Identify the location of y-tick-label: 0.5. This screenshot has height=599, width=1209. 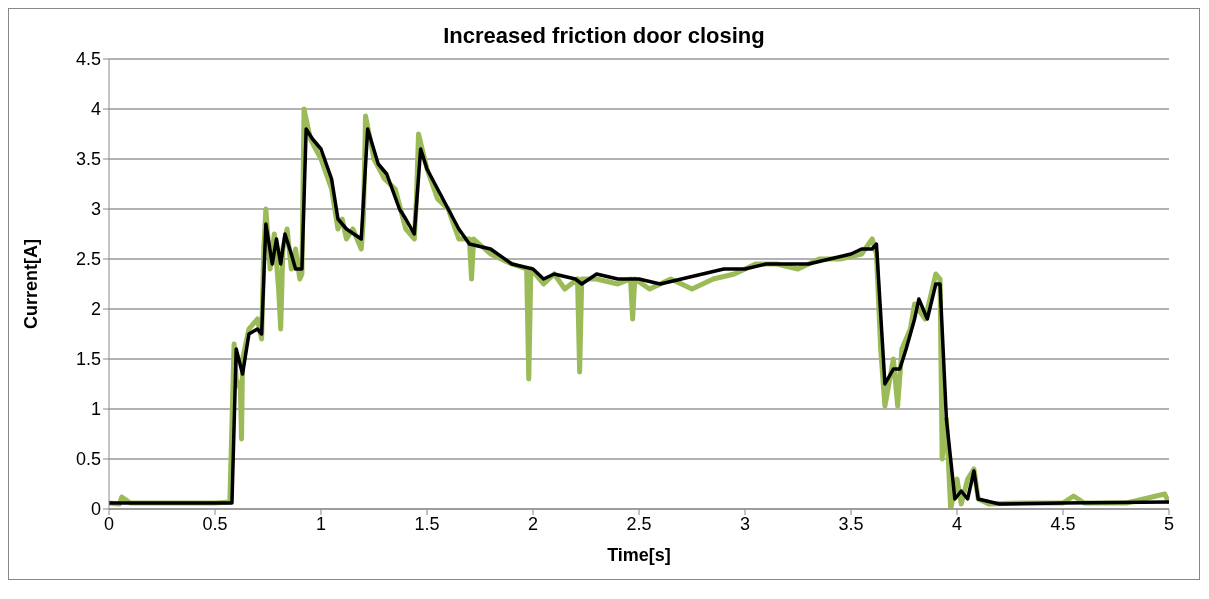
(88, 459).